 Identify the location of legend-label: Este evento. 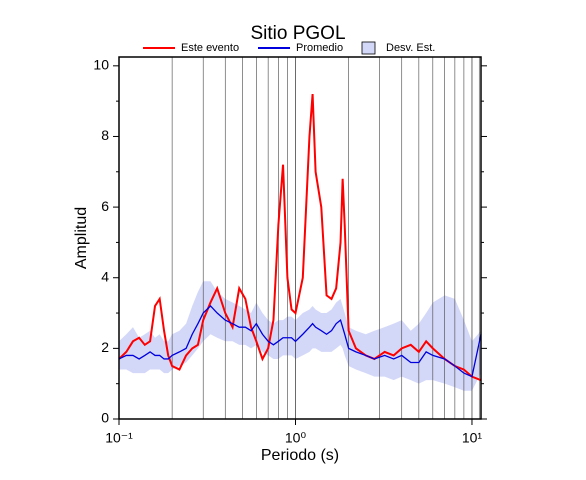
(210, 48).